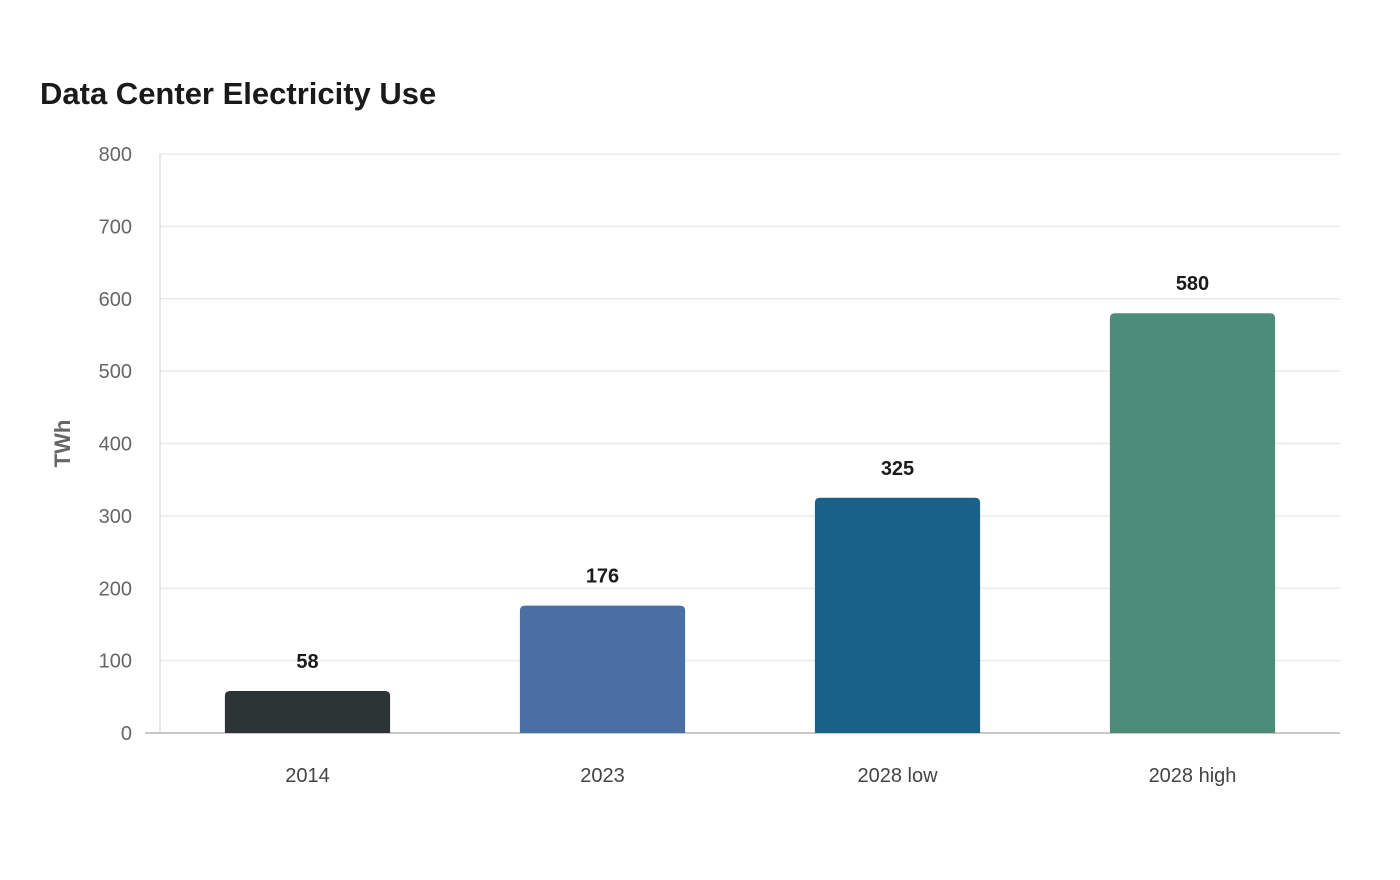  What do you see at coordinates (115, 227) in the screenshot?
I see `y-tick-label: 700` at bounding box center [115, 227].